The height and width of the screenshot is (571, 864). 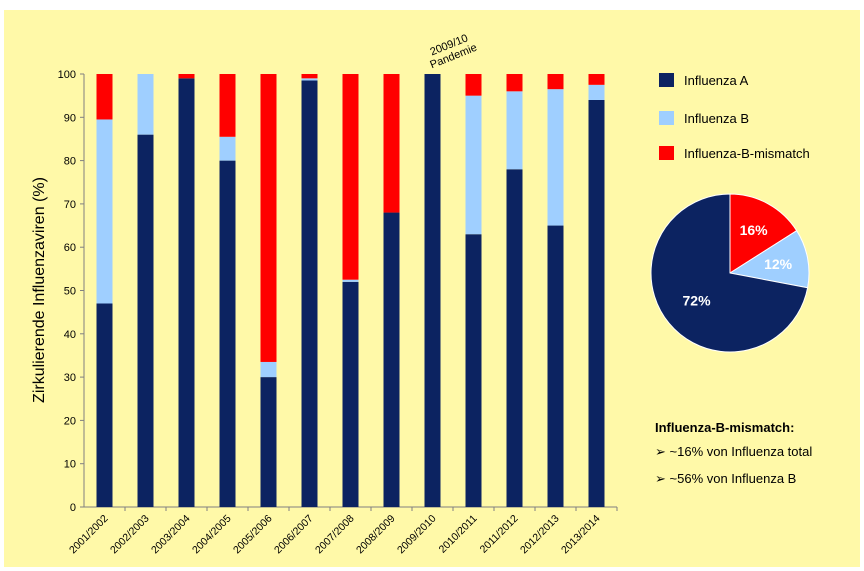 What do you see at coordinates (778, 264) in the screenshot?
I see `pie-label: 12%` at bounding box center [778, 264].